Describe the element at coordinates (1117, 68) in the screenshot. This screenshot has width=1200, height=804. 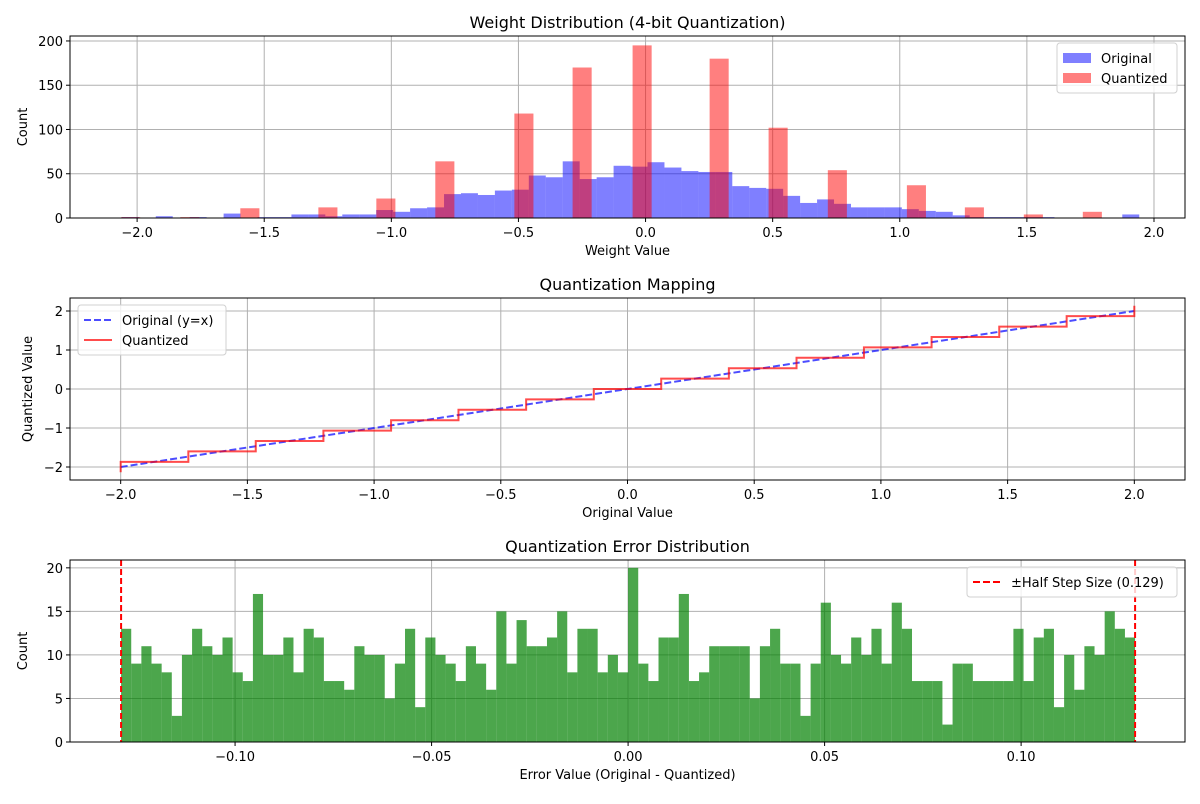
I see `legend: Original Quantized` at that location.